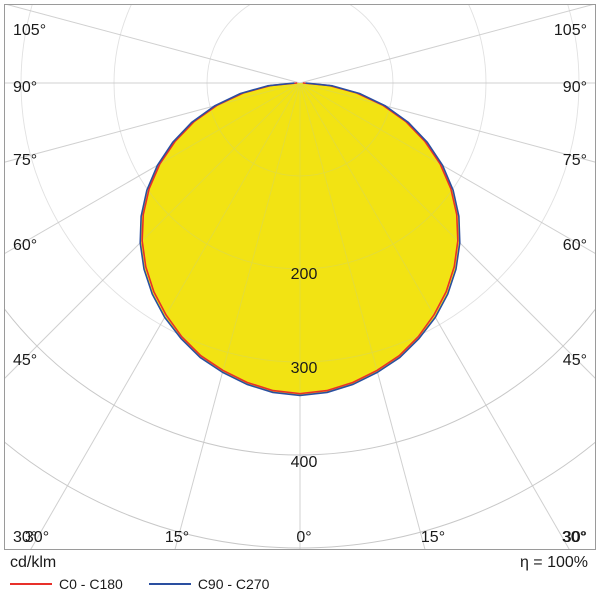 This screenshot has width=600, height=600. I want to click on radial-value-label: 300, so click(304, 368).